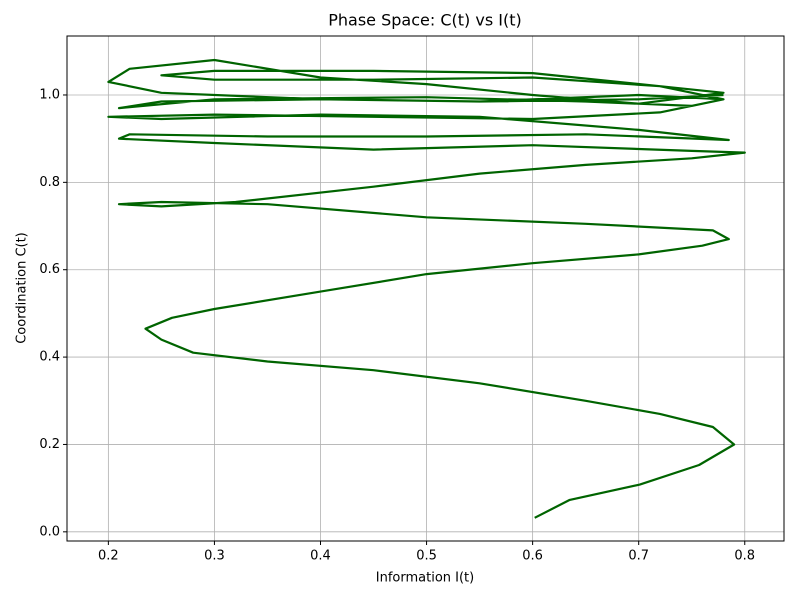  Describe the element at coordinates (49, 94) in the screenshot. I see `y-tick-label: 1.0` at that location.